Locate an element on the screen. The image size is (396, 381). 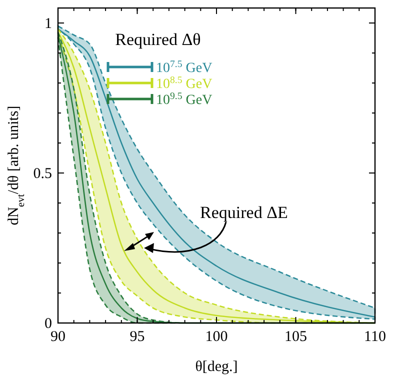
annotation: Required ΔE is located at coordinates (244, 212).